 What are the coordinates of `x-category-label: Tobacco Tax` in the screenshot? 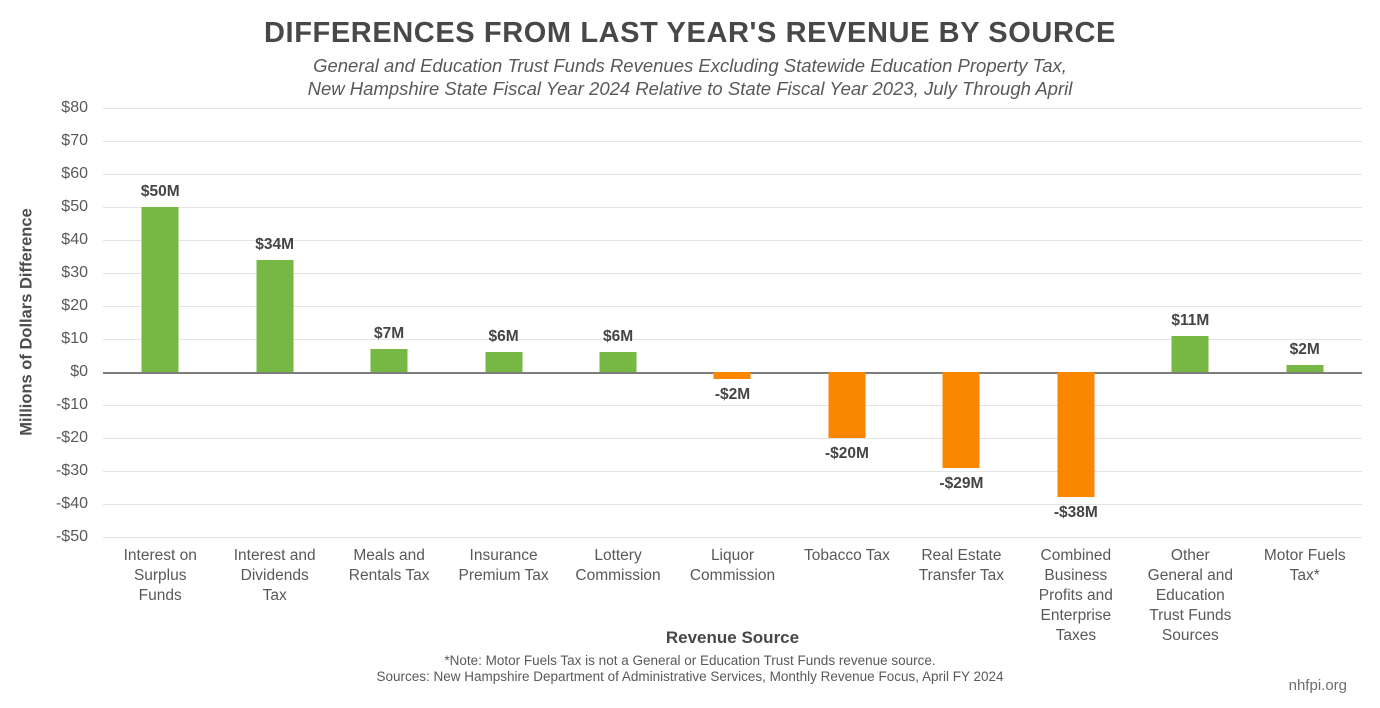 It's located at (847, 555).